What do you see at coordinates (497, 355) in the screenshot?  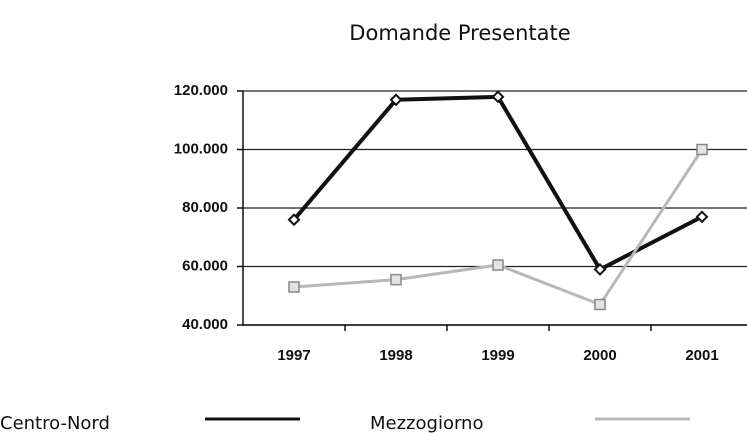 I see `x-tick-label: 1999` at bounding box center [497, 355].